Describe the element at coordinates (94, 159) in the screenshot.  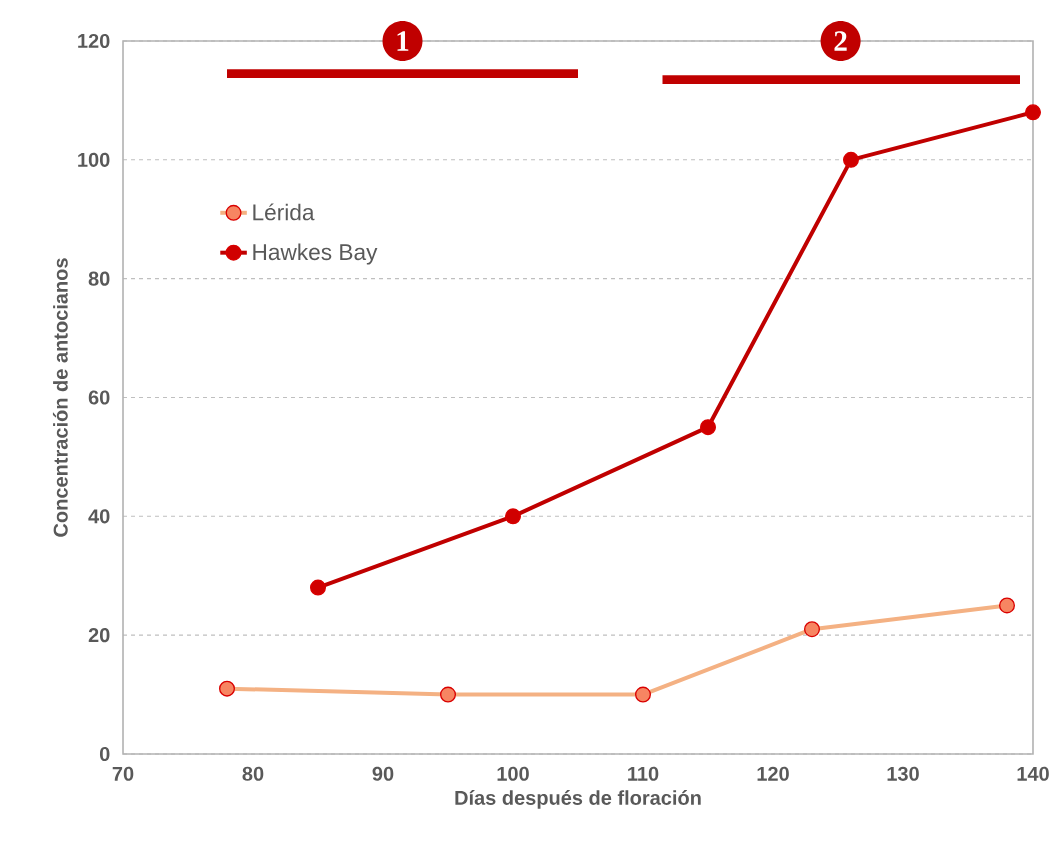
I see `y-tick-label: 100` at that location.